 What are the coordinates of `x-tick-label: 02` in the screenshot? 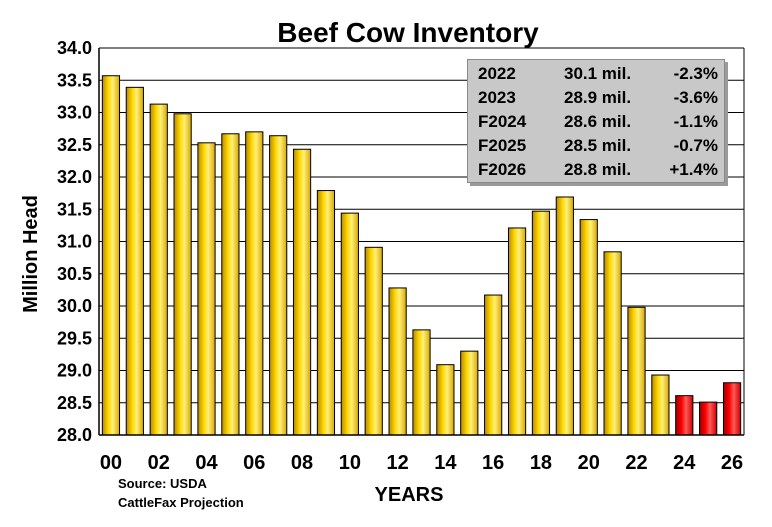 It's located at (159, 463).